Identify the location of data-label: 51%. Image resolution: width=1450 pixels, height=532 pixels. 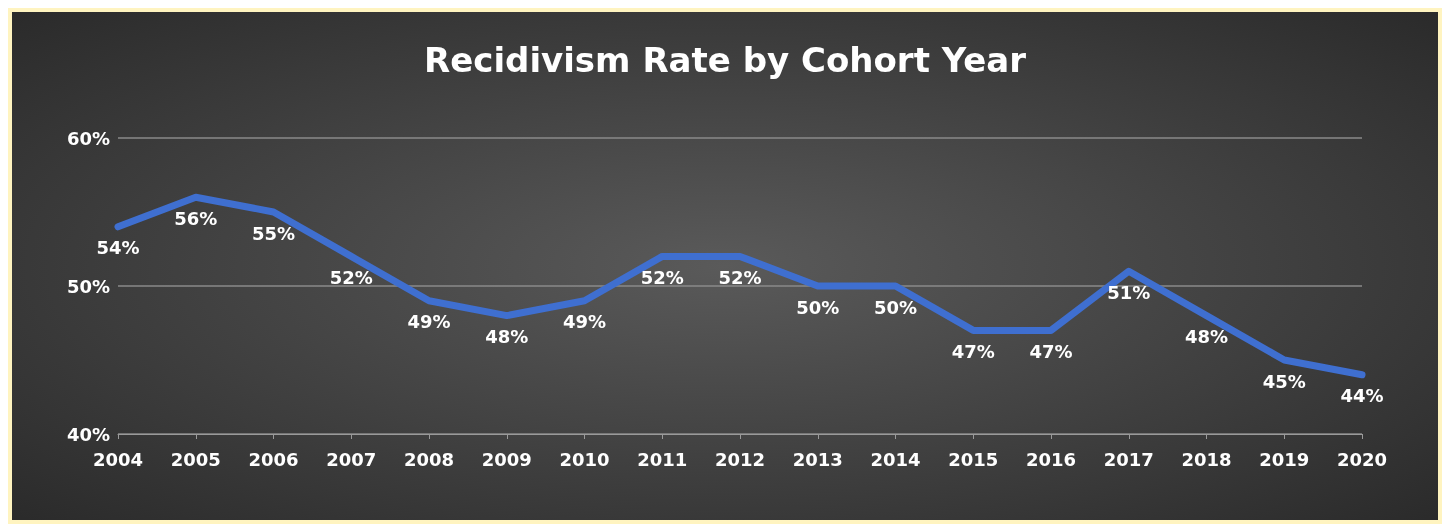
(1129, 292).